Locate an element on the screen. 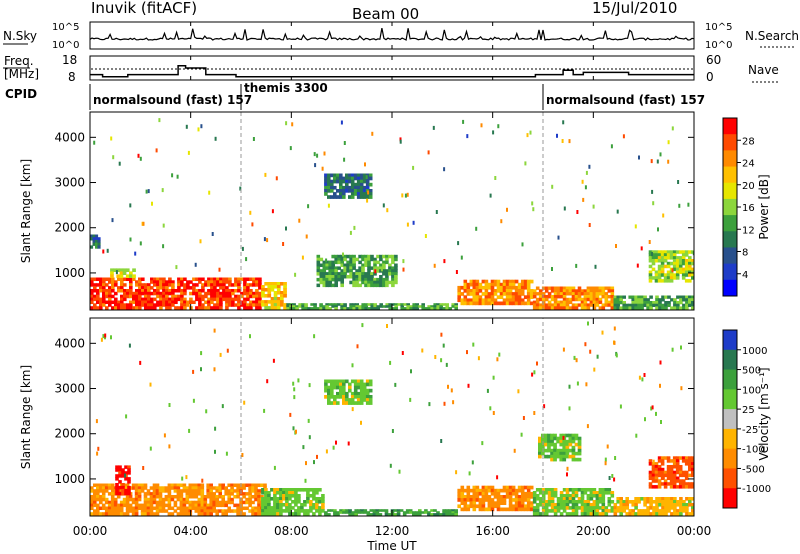 This screenshot has height=554, width=800. colorbar-swatch is located at coordinates (730, 399).